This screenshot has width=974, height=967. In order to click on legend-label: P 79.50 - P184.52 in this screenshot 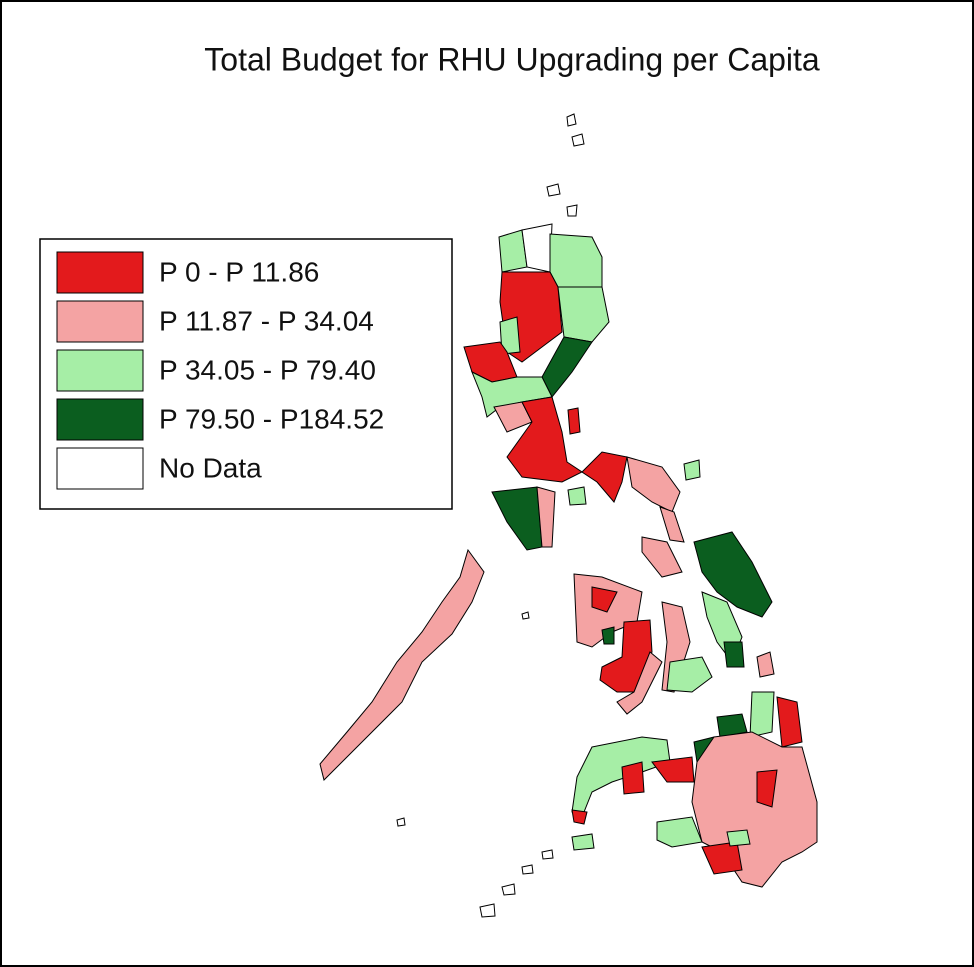, I will do `click(271, 418)`.